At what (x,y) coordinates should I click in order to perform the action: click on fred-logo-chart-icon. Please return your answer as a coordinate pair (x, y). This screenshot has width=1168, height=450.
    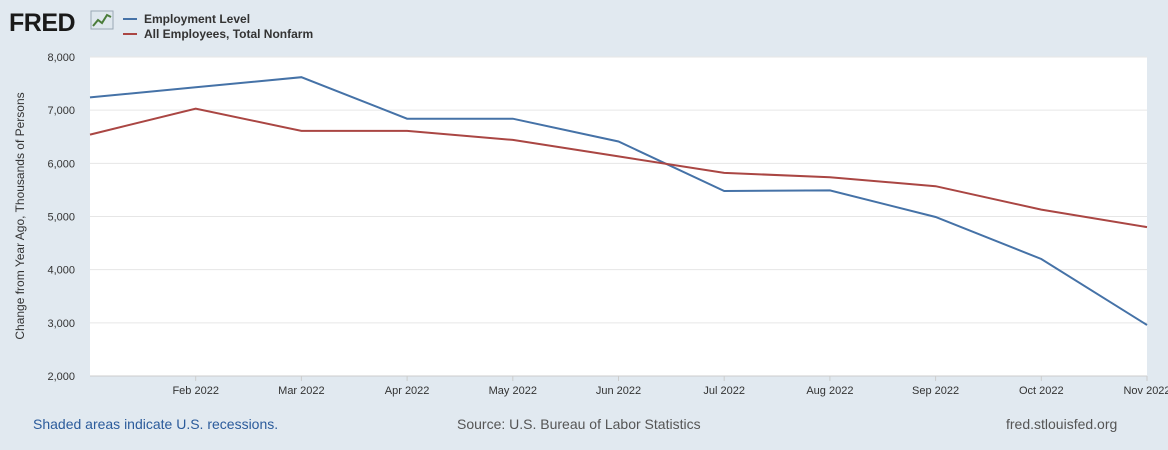
    Looking at the image, I should click on (102, 20).